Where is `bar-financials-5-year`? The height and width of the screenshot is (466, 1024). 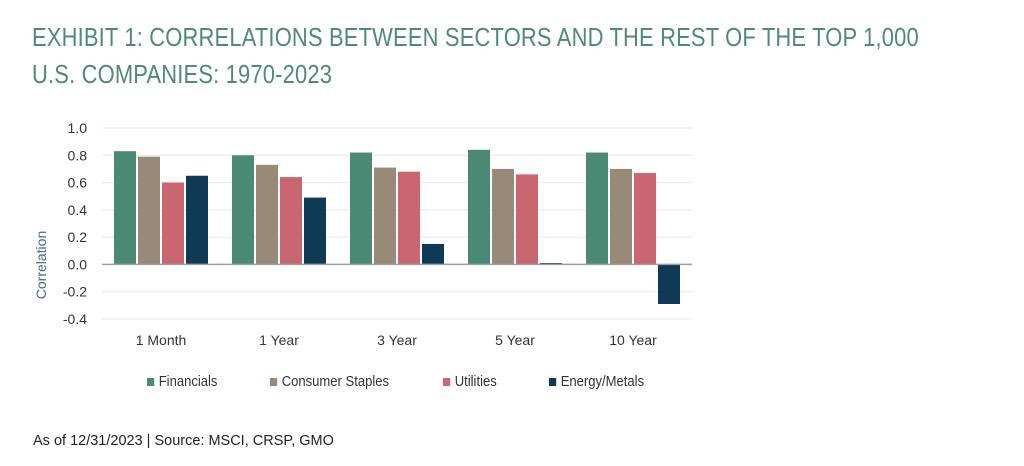
bar-financials-5-year is located at coordinates (479, 207).